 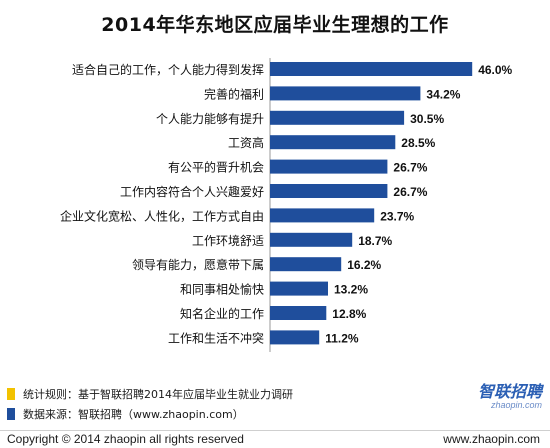 I want to click on value-label-7: 18.7%, so click(x=375, y=241).